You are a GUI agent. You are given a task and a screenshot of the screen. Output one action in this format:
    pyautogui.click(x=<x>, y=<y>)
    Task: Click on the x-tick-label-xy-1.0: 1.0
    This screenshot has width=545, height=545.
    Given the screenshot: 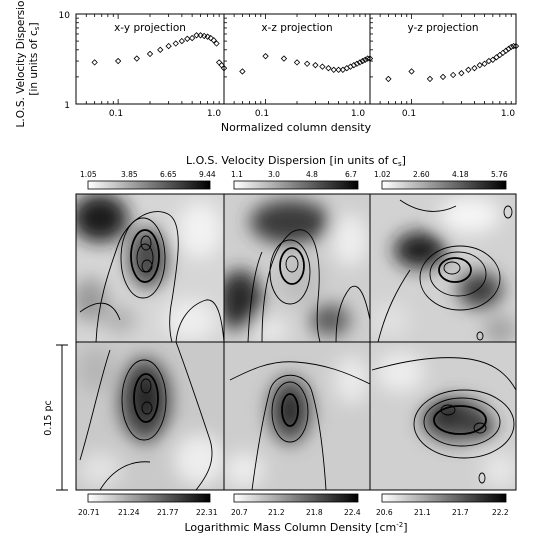 What is the action you would take?
    pyautogui.click(x=214, y=114)
    